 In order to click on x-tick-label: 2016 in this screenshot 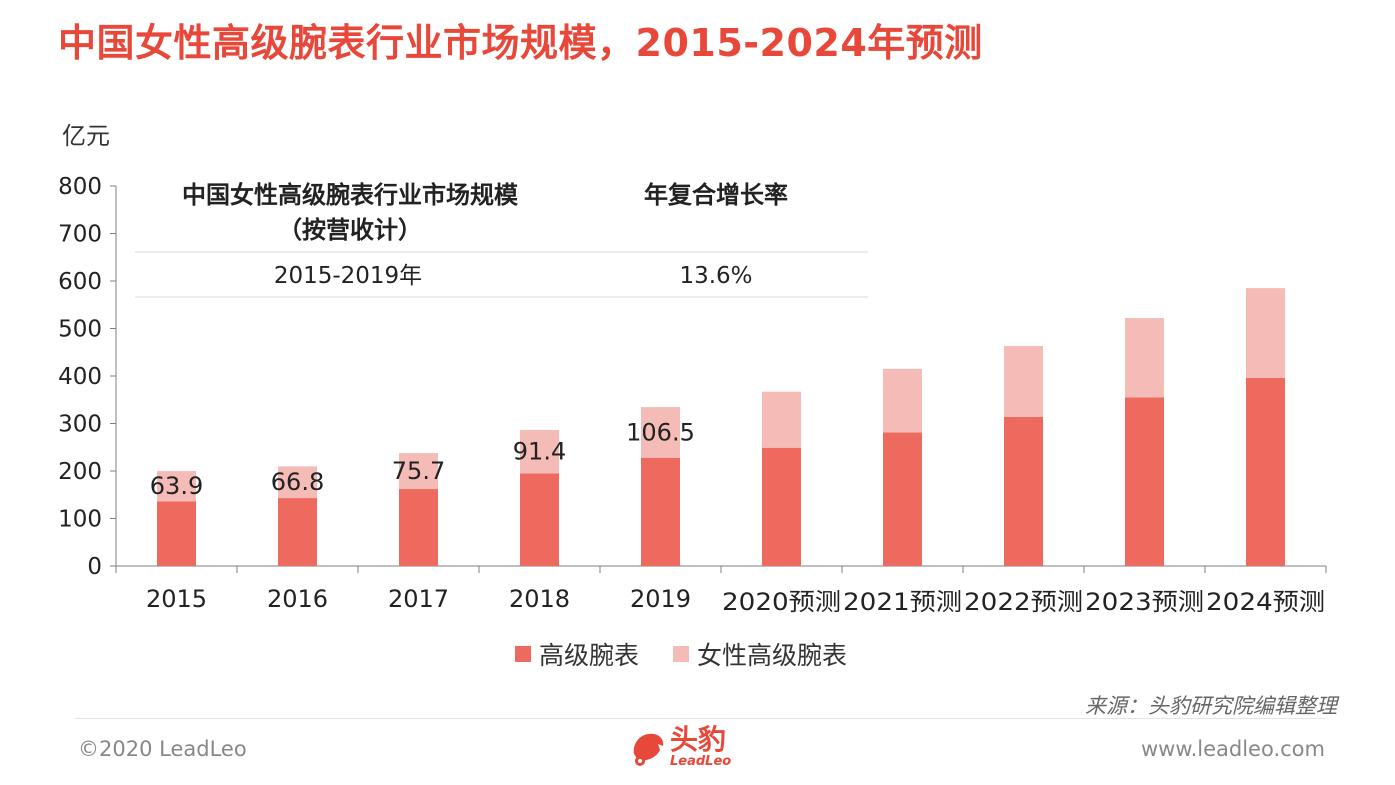, I will do `click(297, 599)`.